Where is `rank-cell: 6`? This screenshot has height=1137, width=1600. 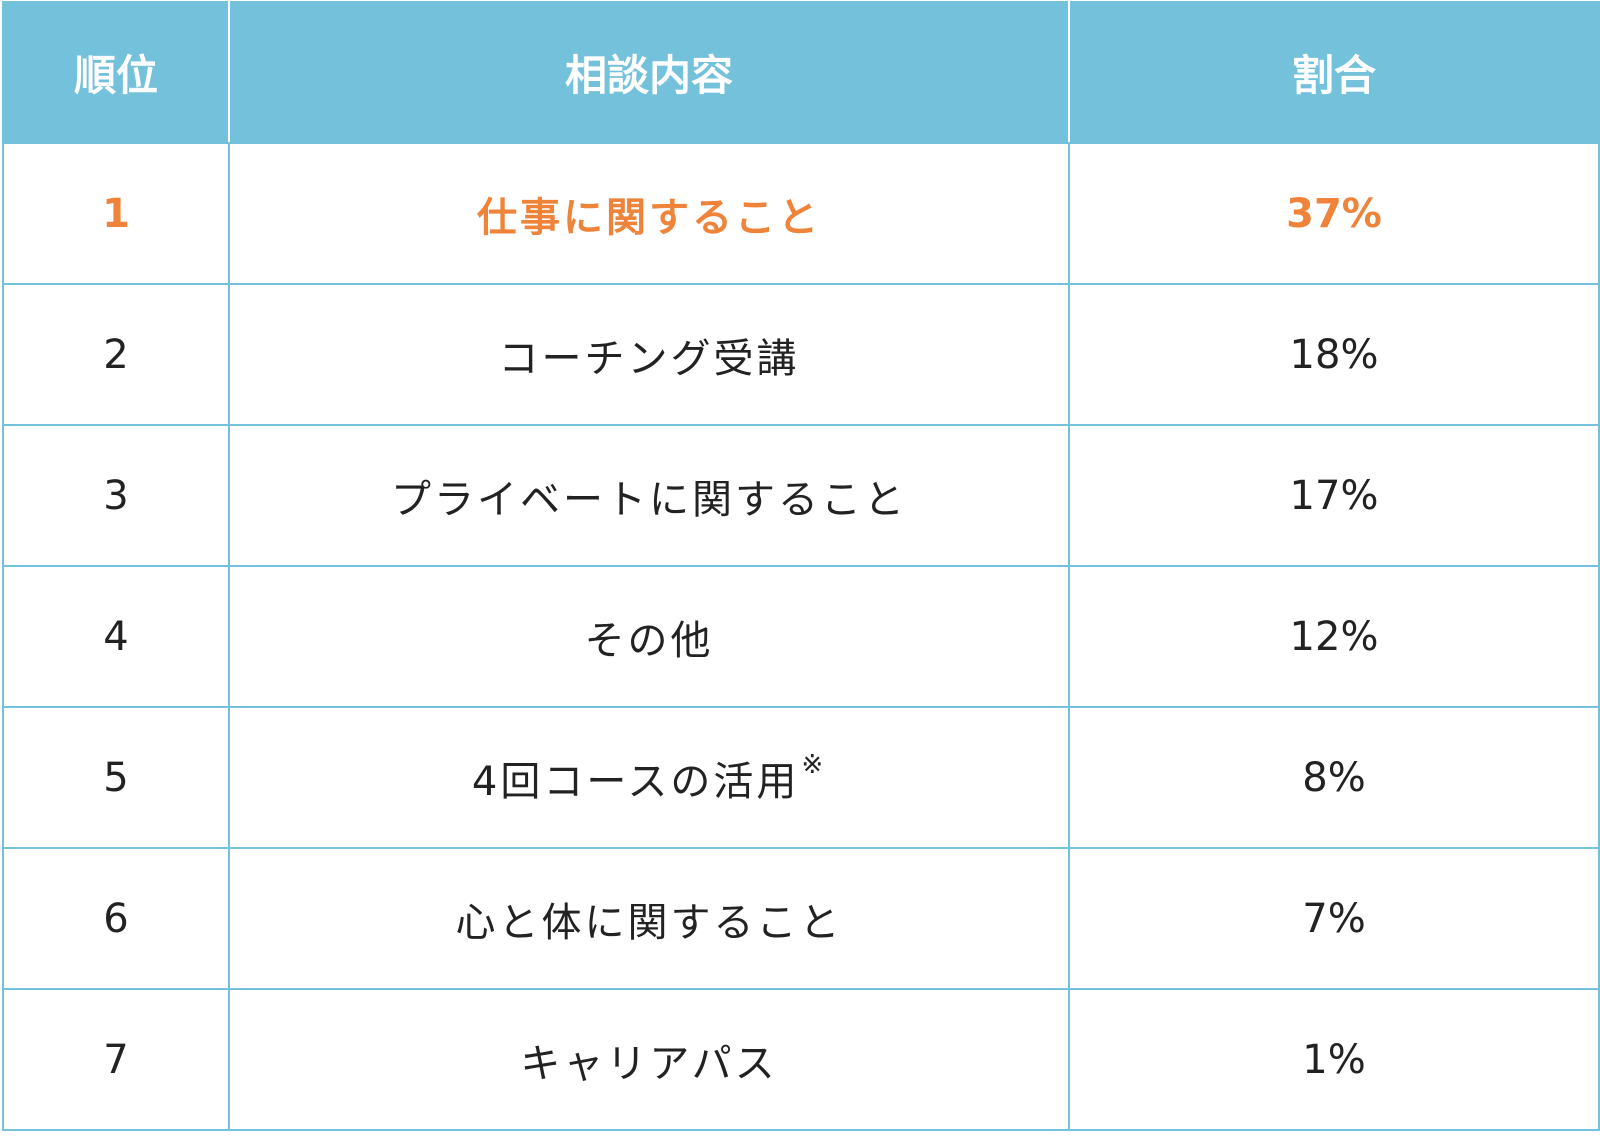
rank-cell: 6 is located at coordinates (116, 918).